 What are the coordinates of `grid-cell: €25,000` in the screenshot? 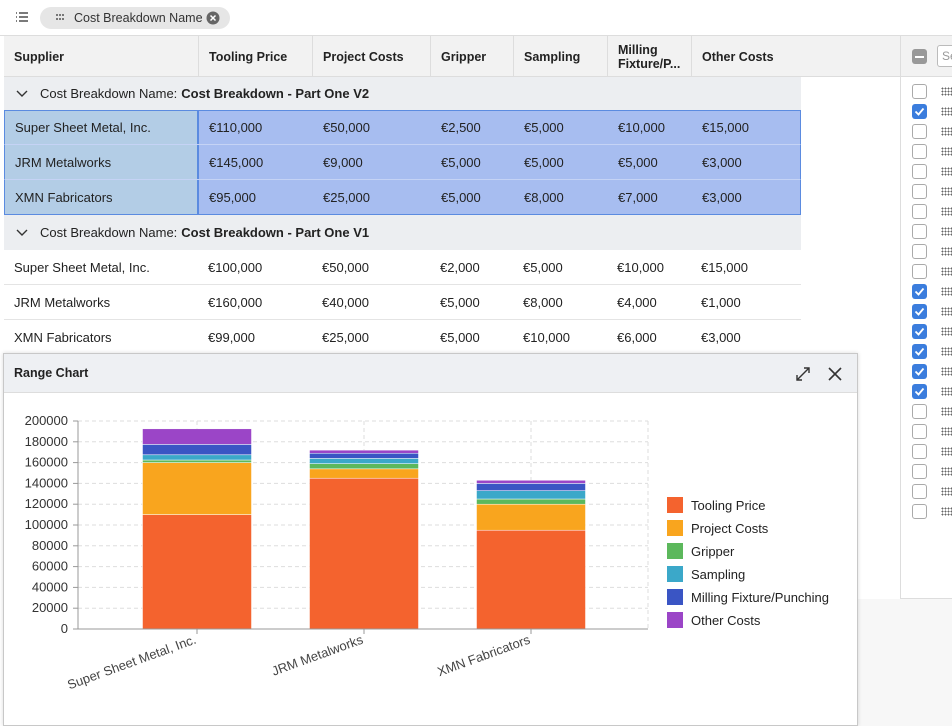 It's located at (345, 337).